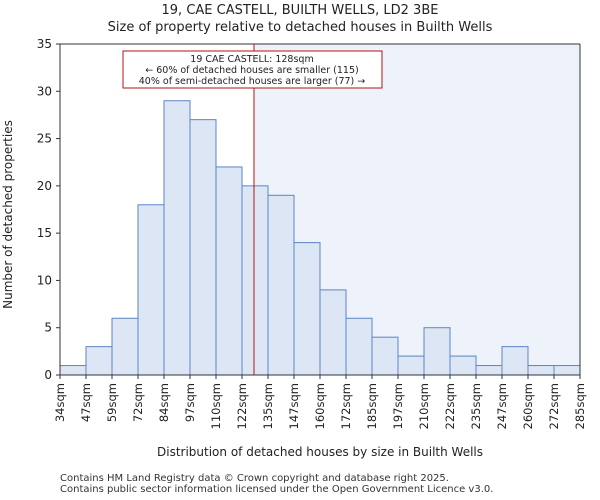 This screenshot has height=500, width=600. What do you see at coordinates (229, 271) in the screenshot?
I see `bar-110sqm` at bounding box center [229, 271].